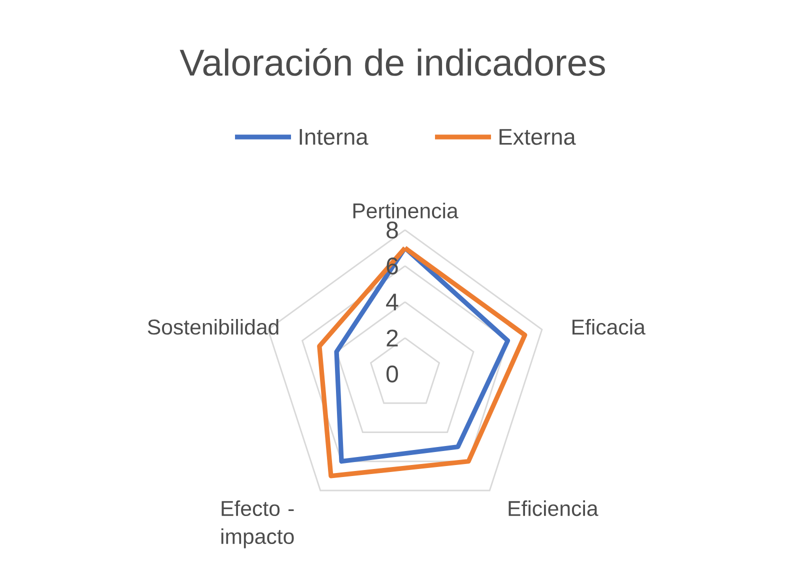  I want to click on chart-title: Valoración de indicadores, so click(392, 62).